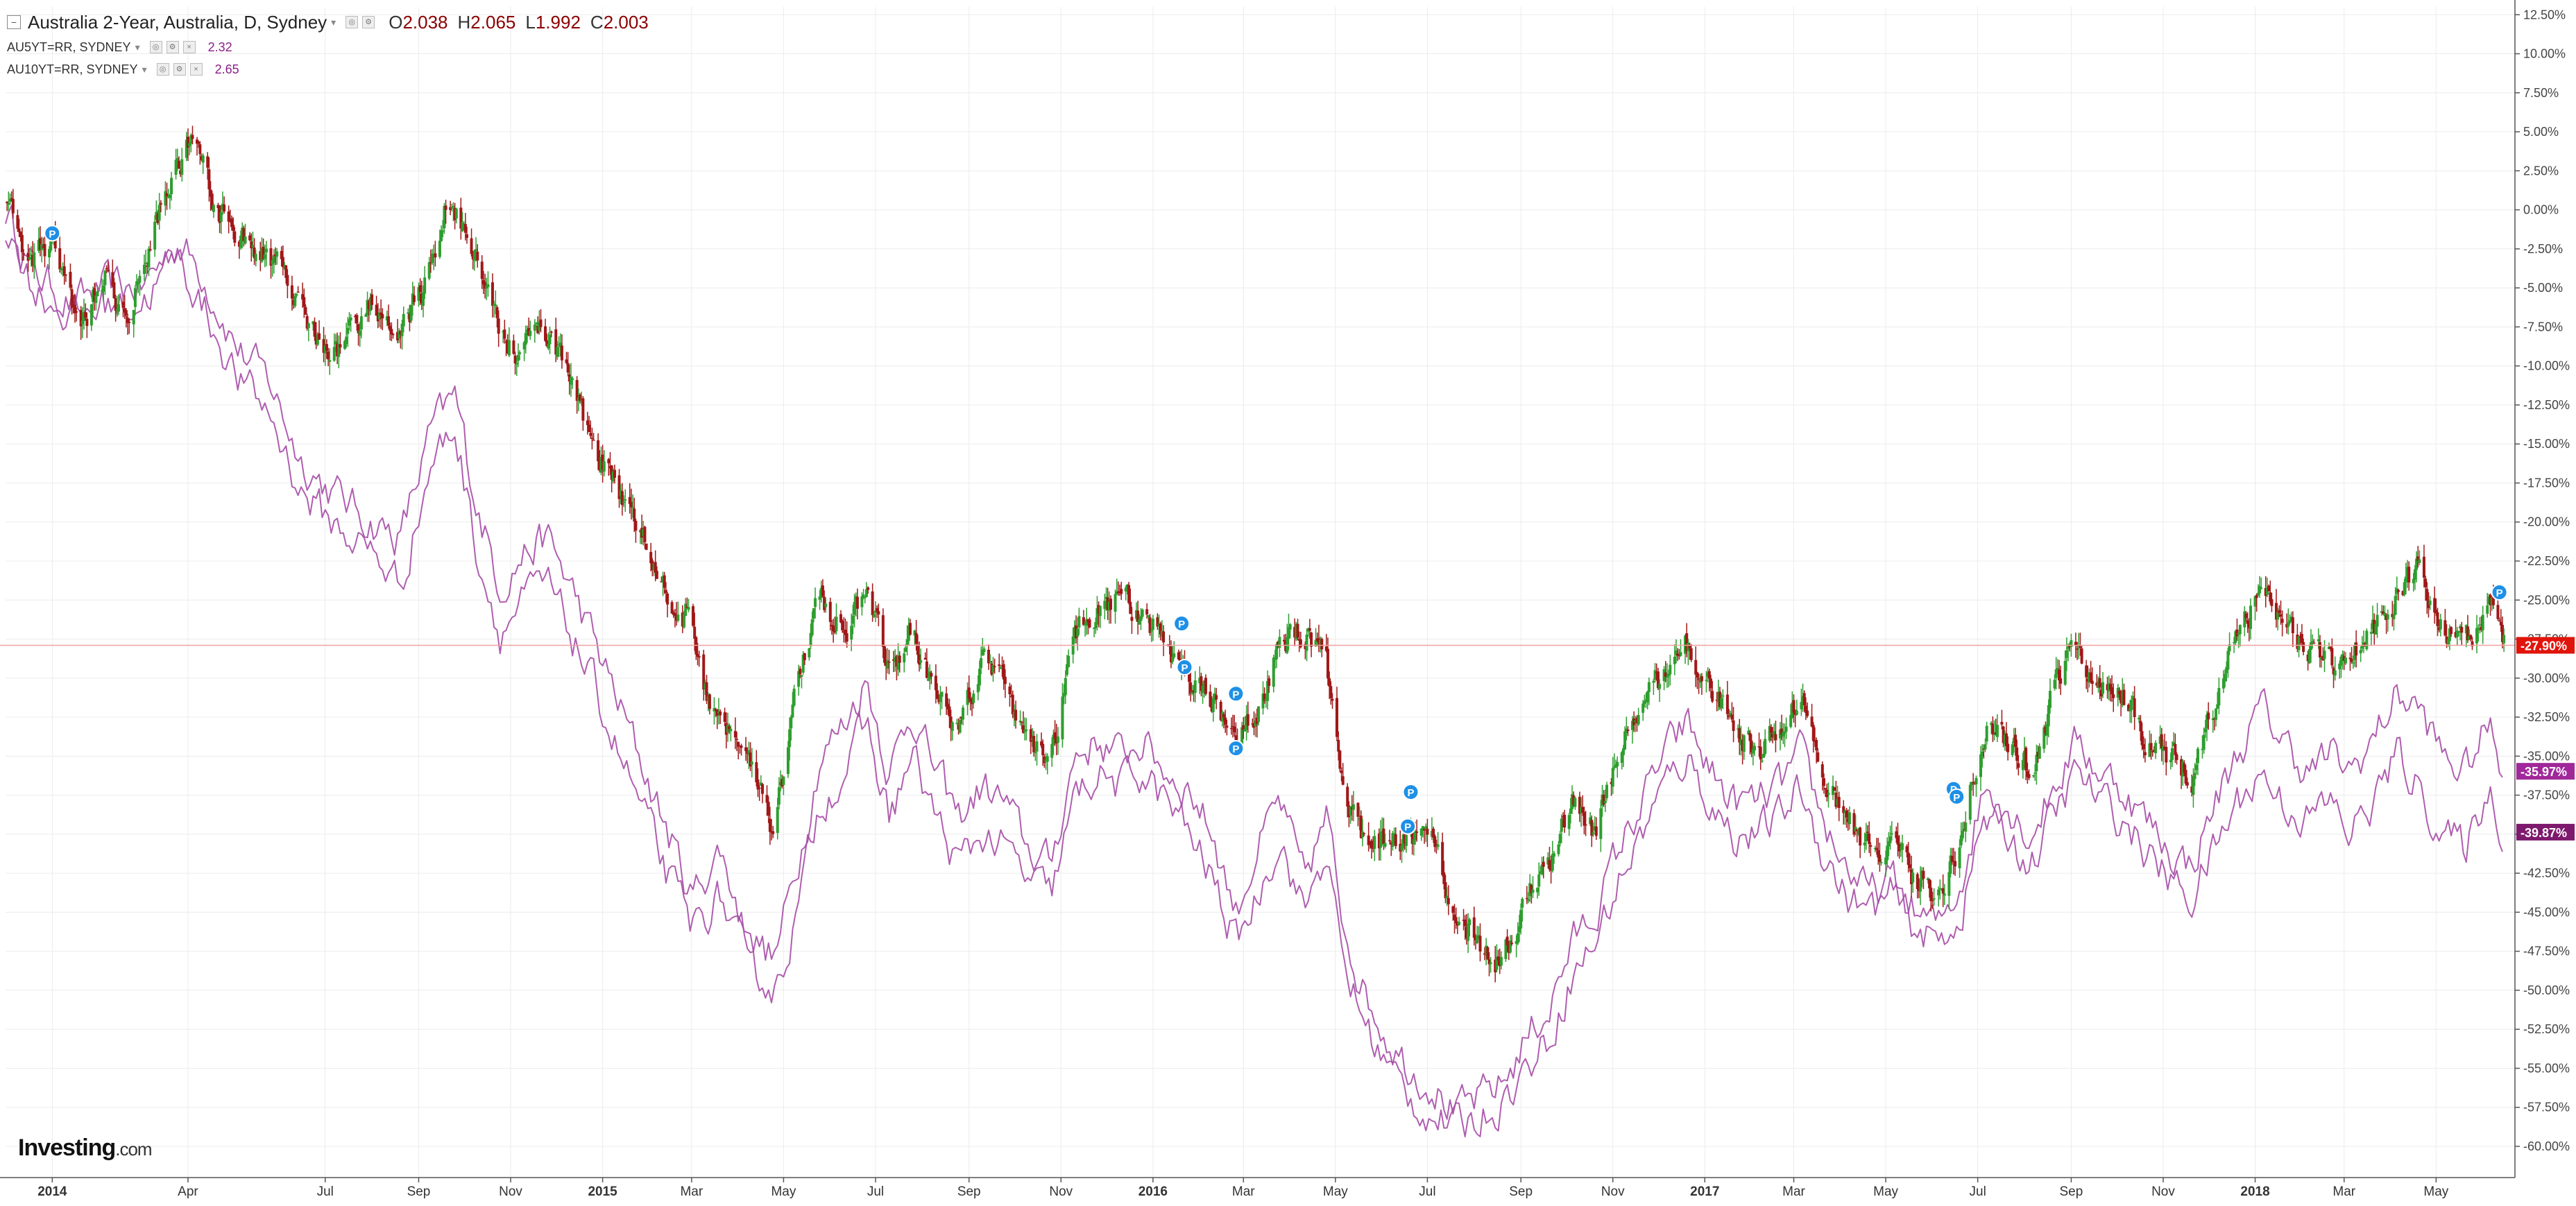  Describe the element at coordinates (1335, 1192) in the screenshot. I see `x-tick-label: May` at that location.